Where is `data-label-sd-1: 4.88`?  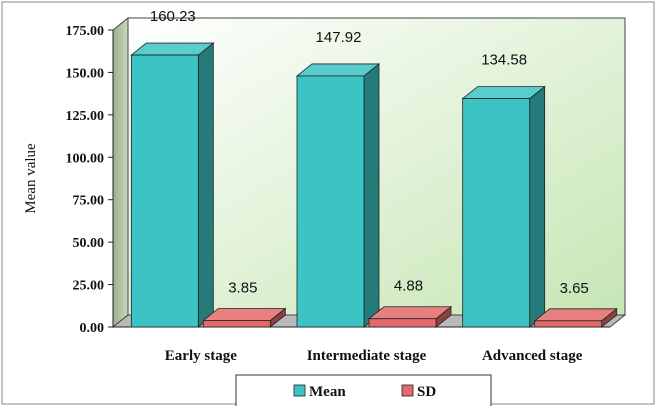
data-label-sd-1: 4.88 is located at coordinates (408, 286).